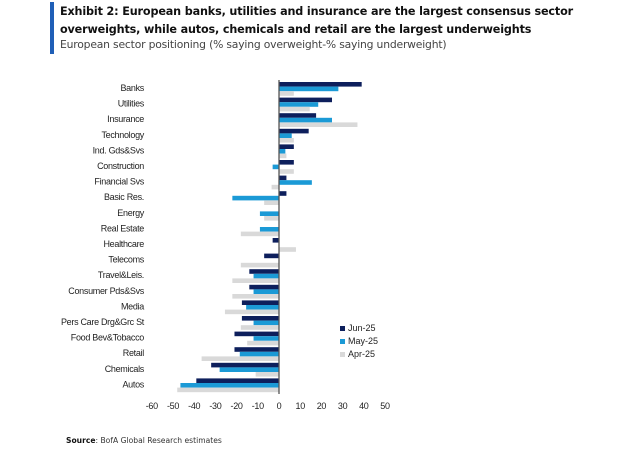 The width and height of the screenshot is (629, 450). I want to click on category-label-pers-care-drg-grc-st: Pers Care Drg&Grc St, so click(103, 322).